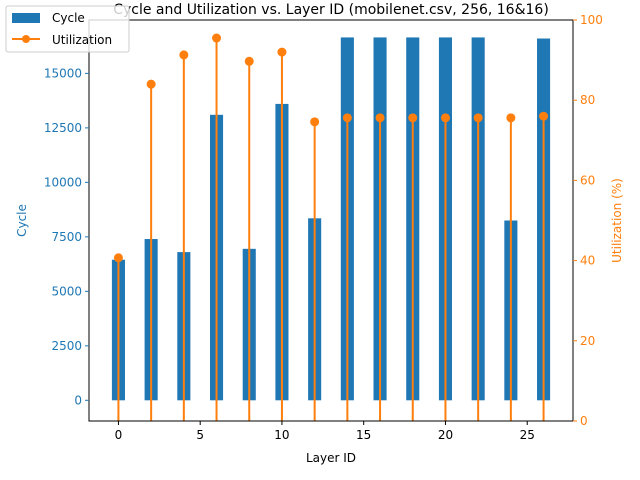 This screenshot has height=480, width=640. I want to click on legend-swatch-utilization-marker, so click(26, 39).